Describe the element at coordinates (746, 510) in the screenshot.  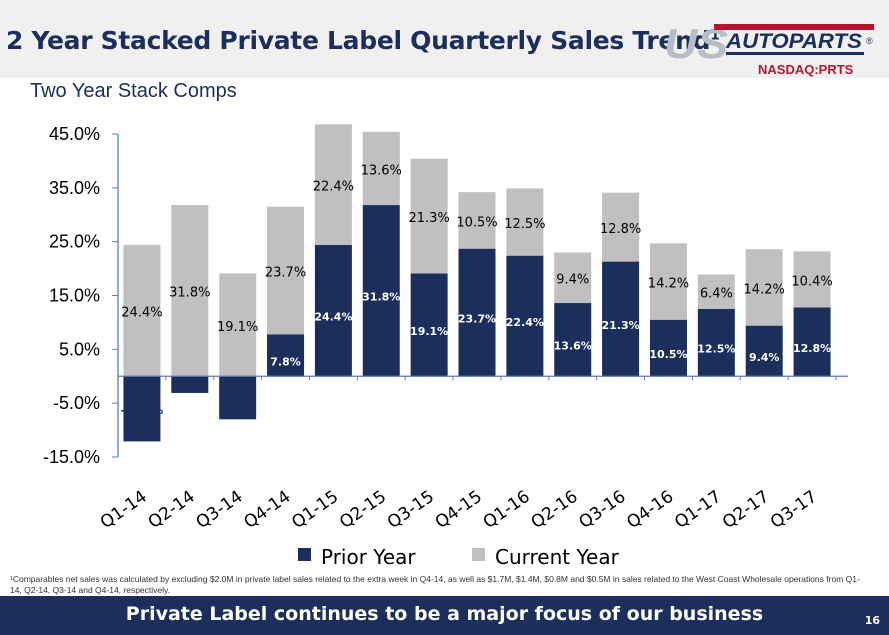
I see `x-category-label: Q2-17` at that location.